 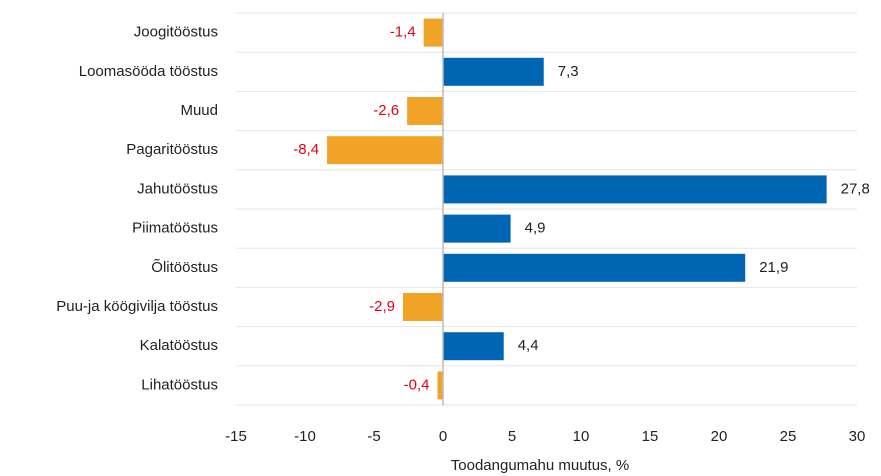 What do you see at coordinates (540, 465) in the screenshot?
I see `x-axis-title: Toodangumahu muutus, %` at bounding box center [540, 465].